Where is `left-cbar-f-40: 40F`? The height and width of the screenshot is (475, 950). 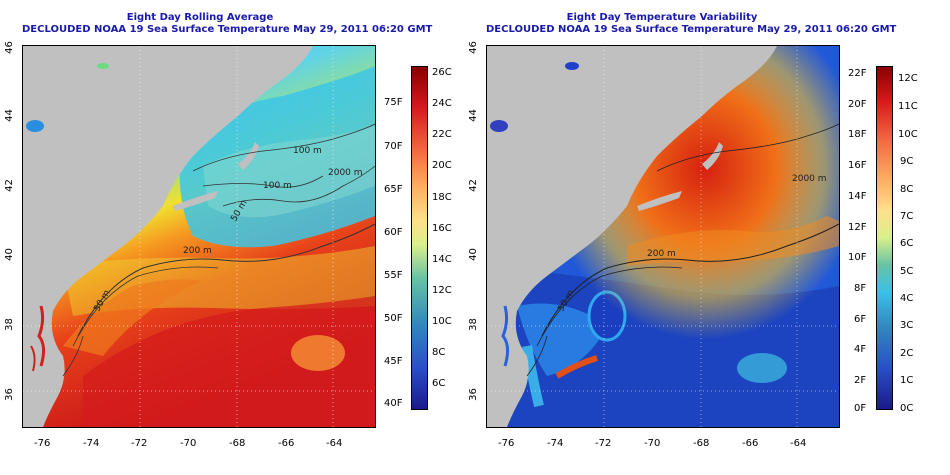
left-cbar-f-40: 40F is located at coordinates (393, 403).